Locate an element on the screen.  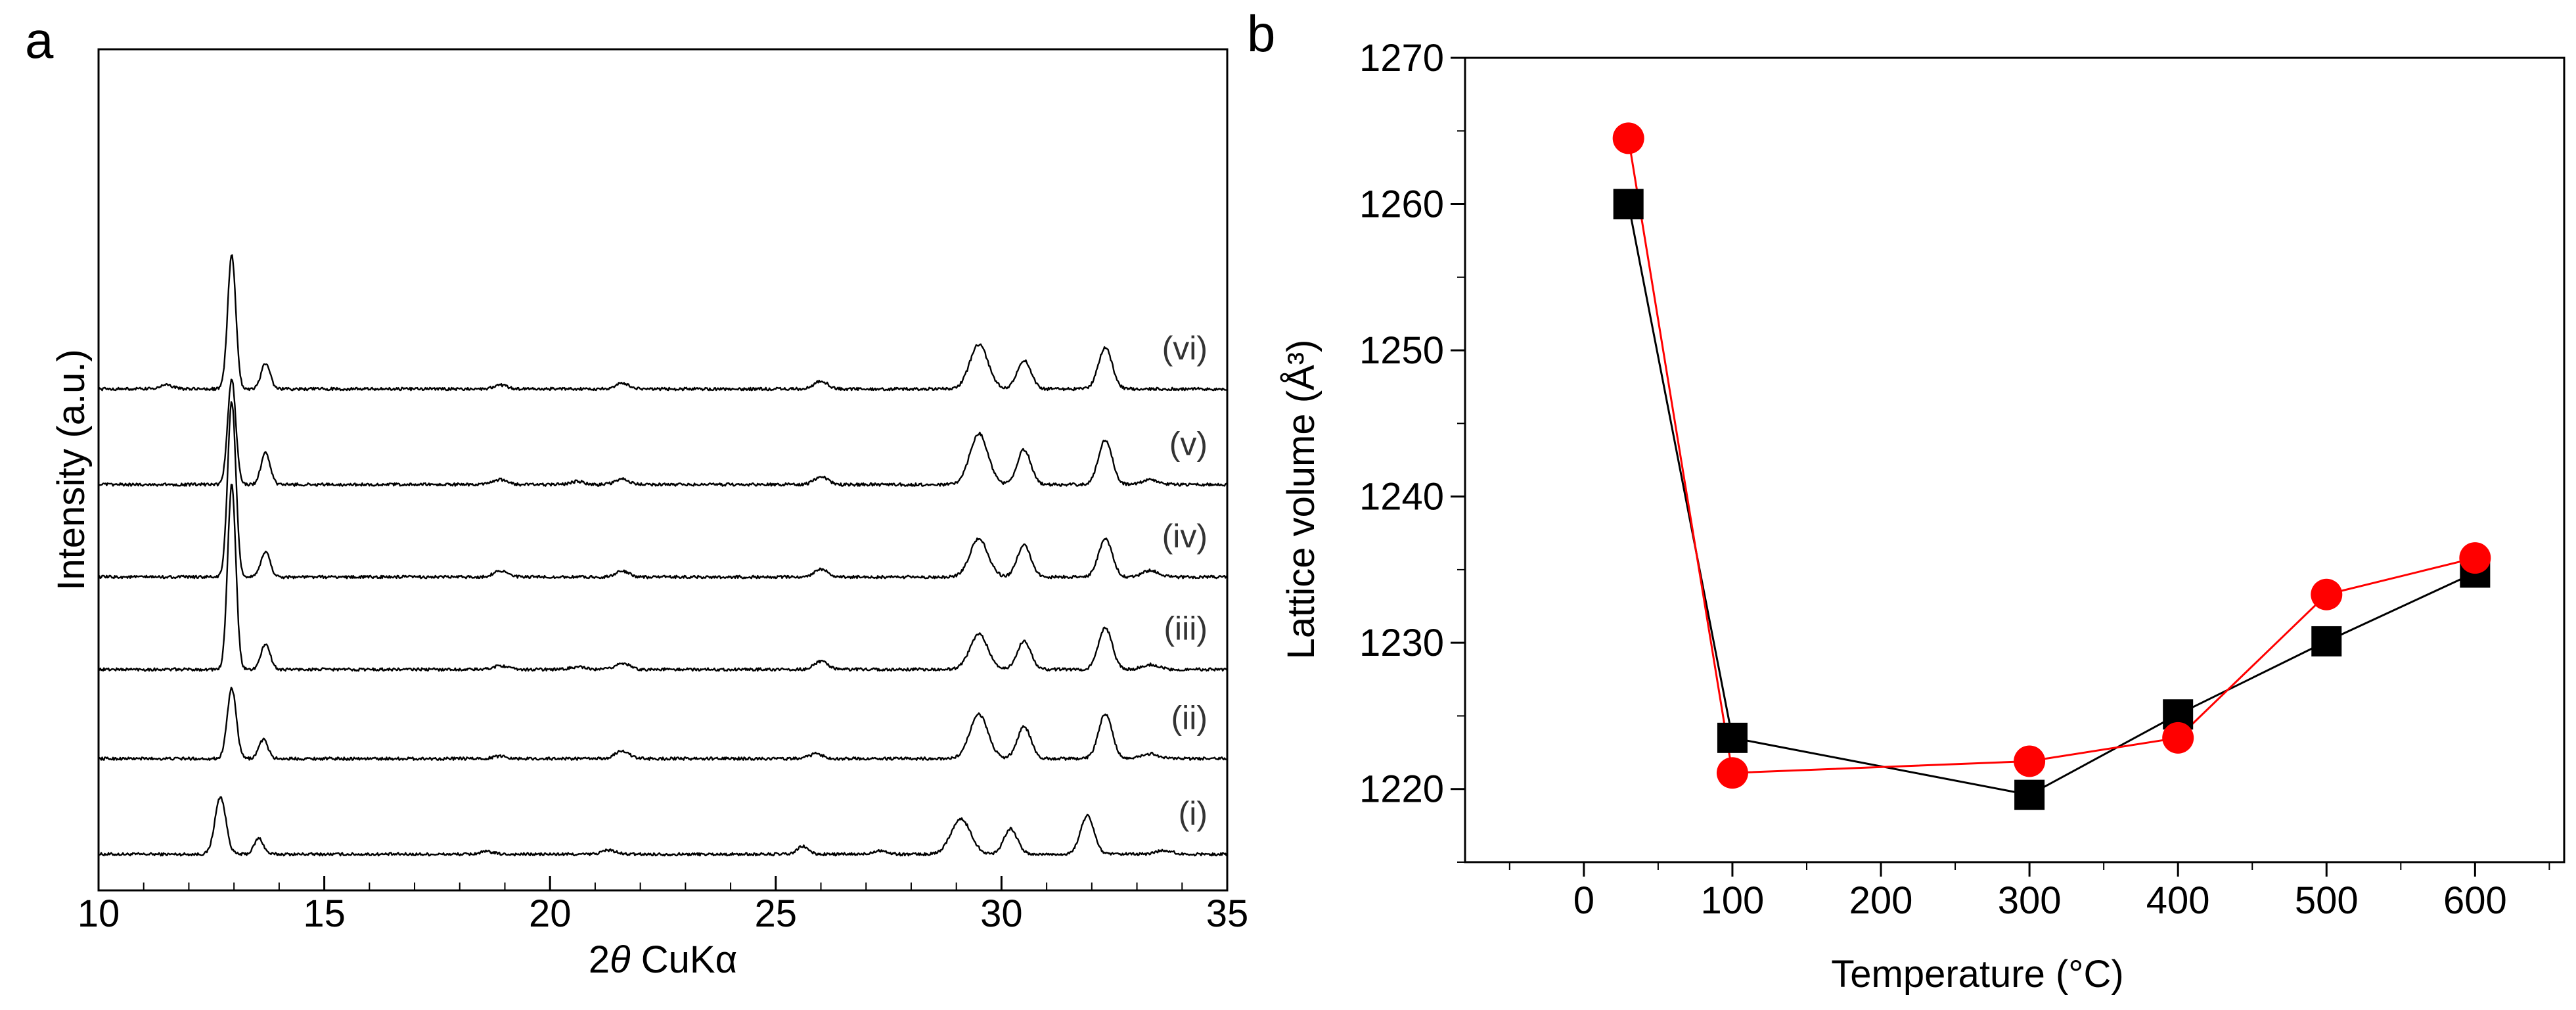
x-axis-ticks: 10 15 20 25 30 35 is located at coordinates (663, 905).